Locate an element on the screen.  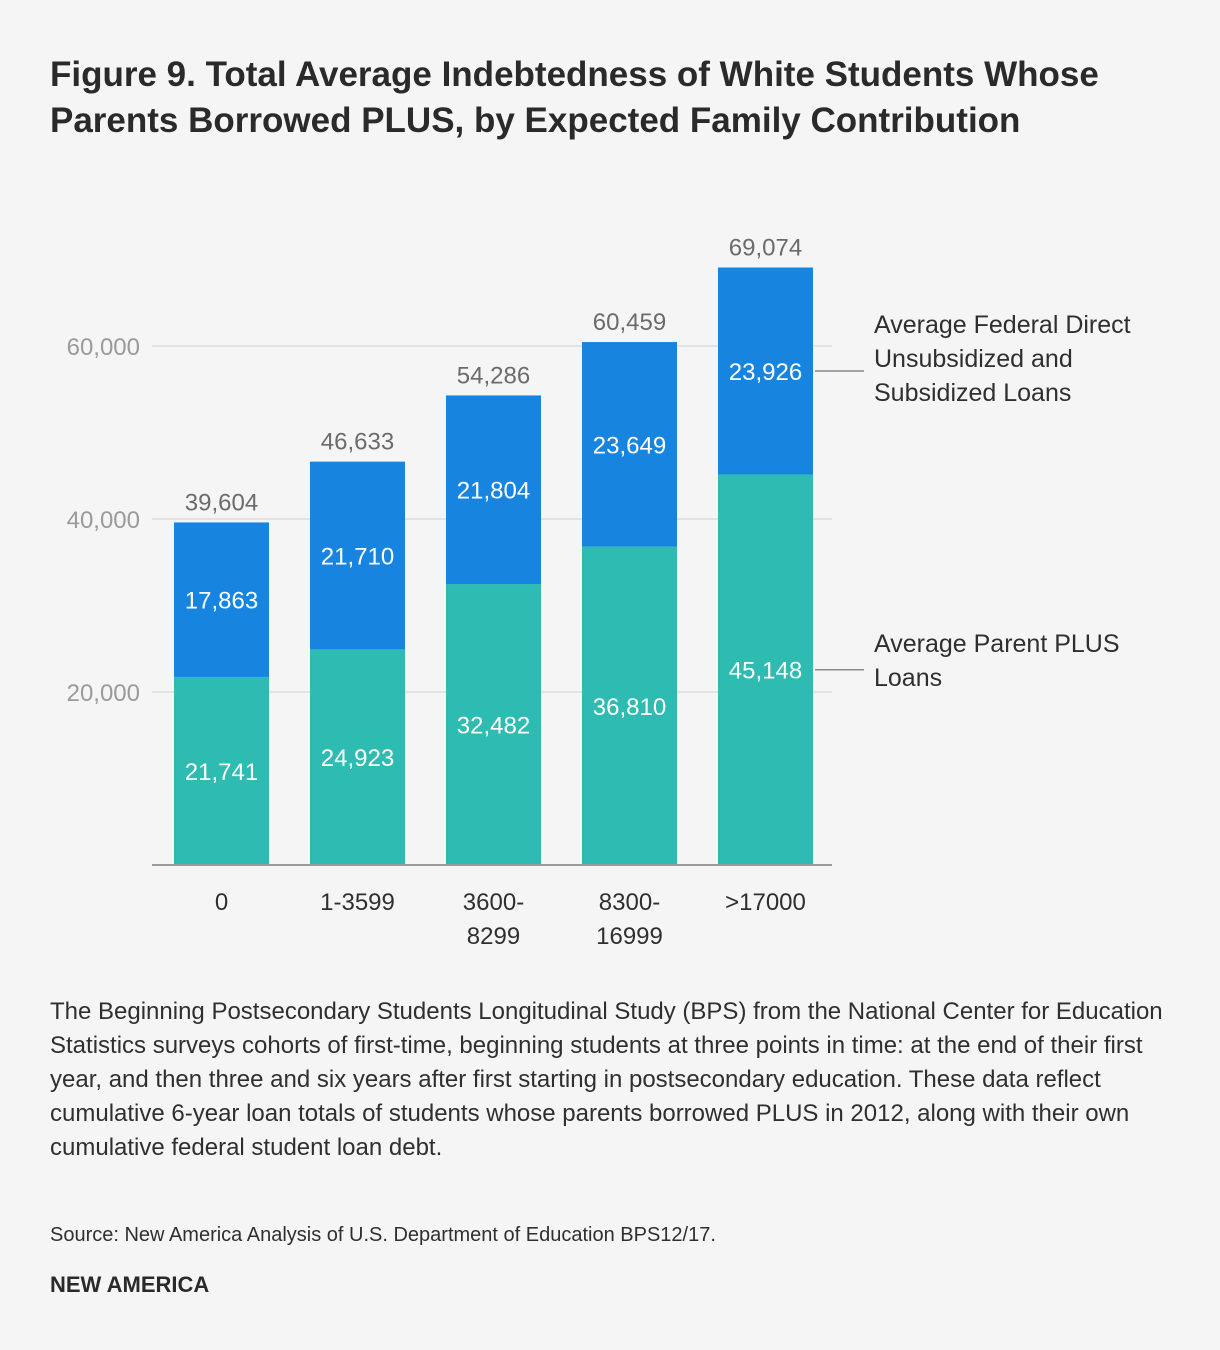
data-label-federal-loans: 21,804 is located at coordinates (493, 491).